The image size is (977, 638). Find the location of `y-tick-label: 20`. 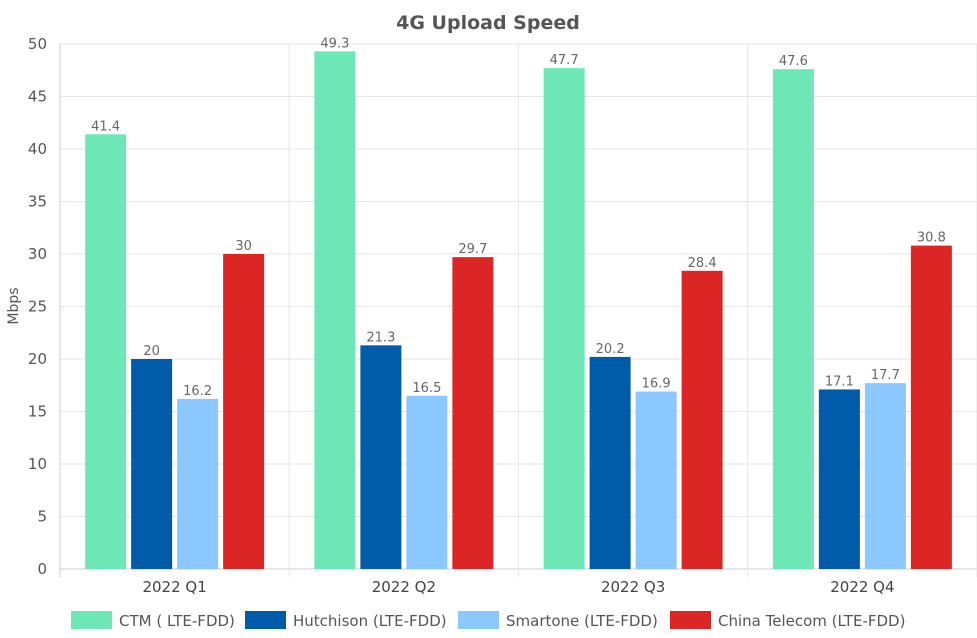

y-tick-label: 20 is located at coordinates (37, 359).